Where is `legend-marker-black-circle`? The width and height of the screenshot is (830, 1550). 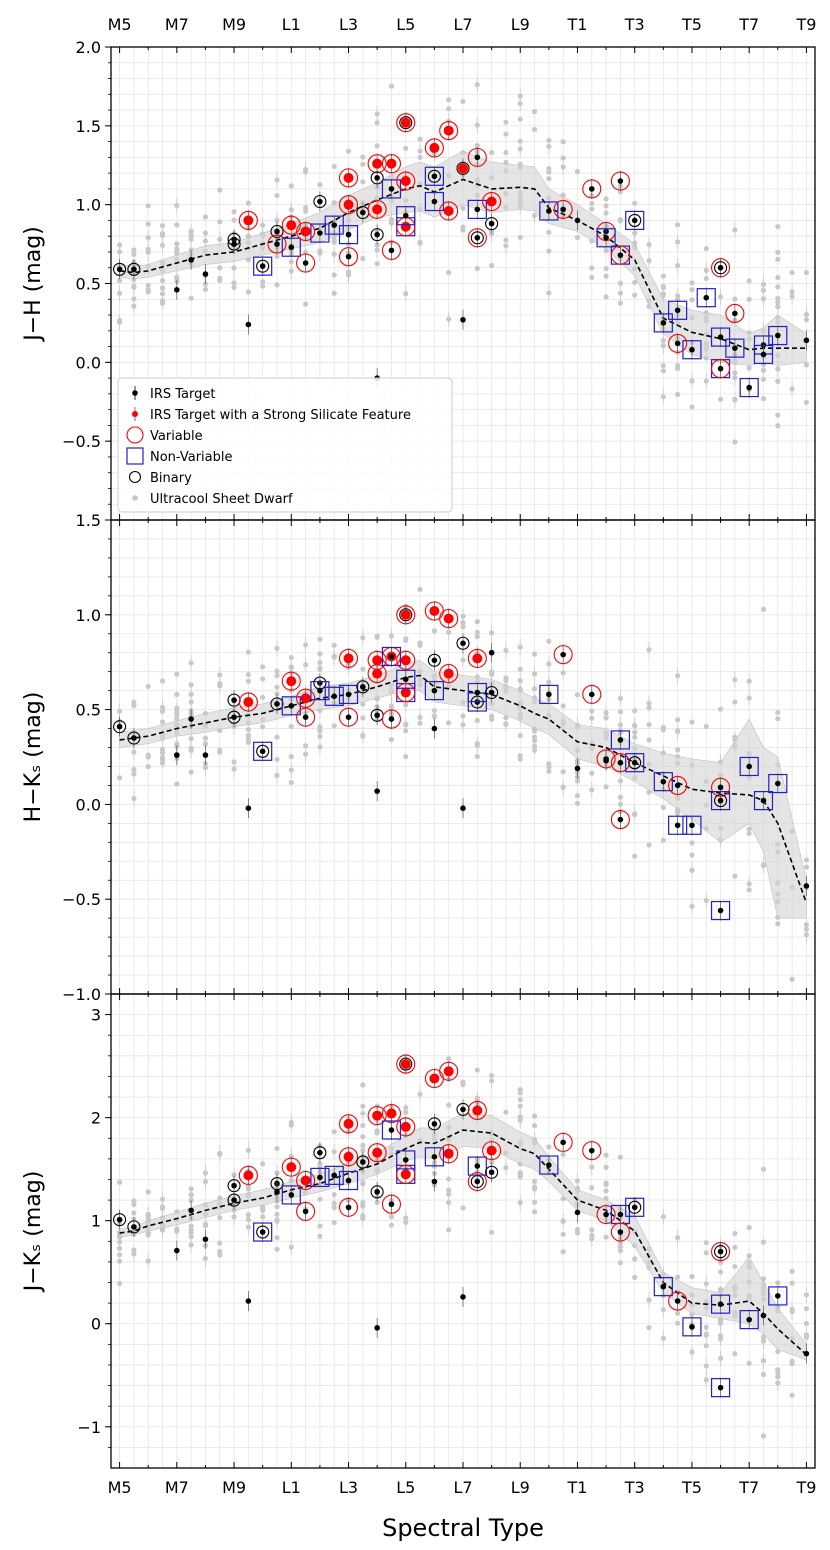 legend-marker-black-circle is located at coordinates (135, 477).